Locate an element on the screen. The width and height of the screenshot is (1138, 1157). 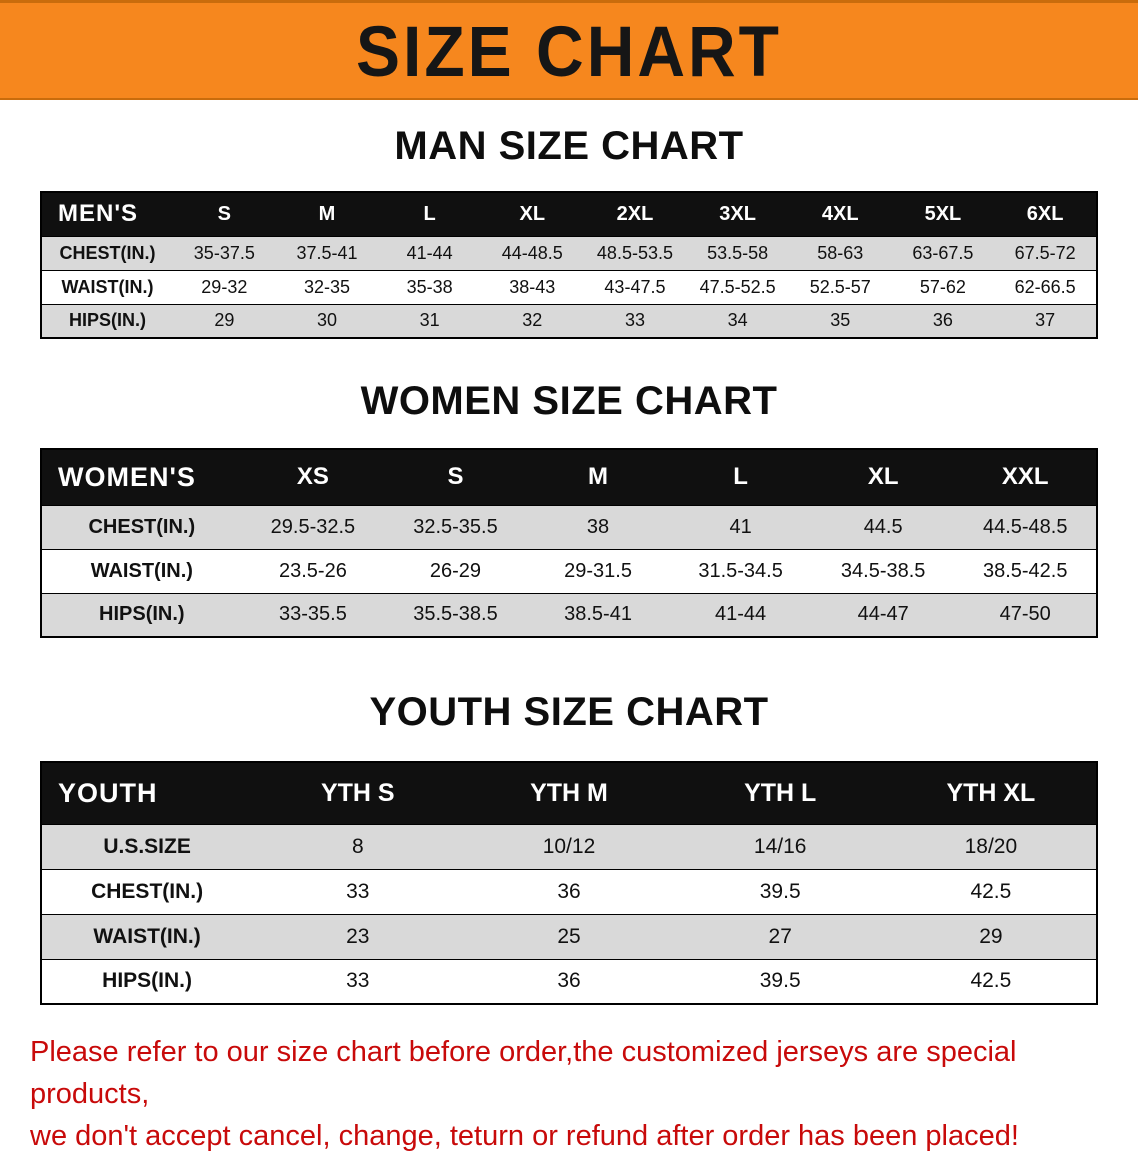
measurement-row: U.S.SIZE 8 10/12 14/16 18/20 is located at coordinates (569, 846).